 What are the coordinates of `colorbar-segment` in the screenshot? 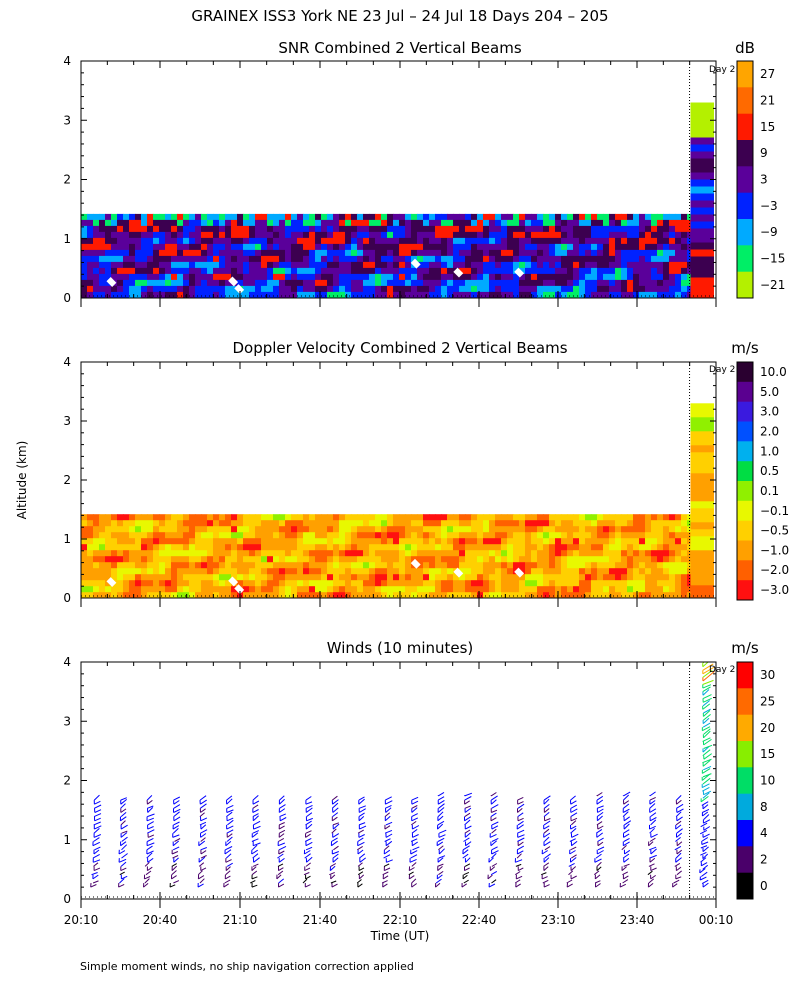 It's located at (745, 491).